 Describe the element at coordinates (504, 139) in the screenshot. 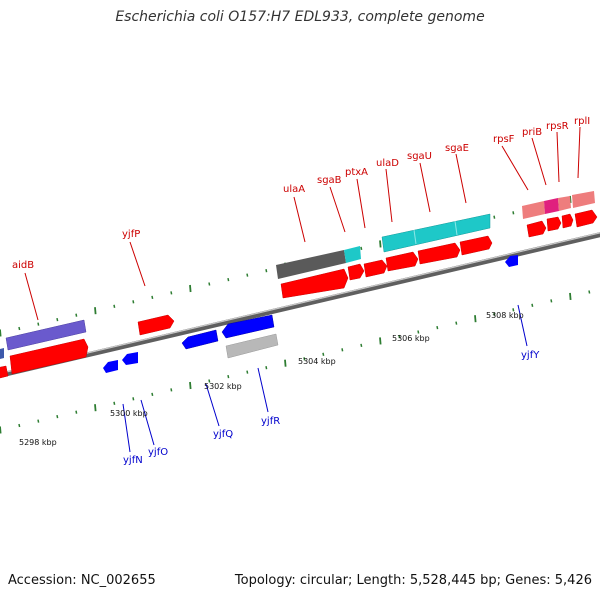

I see `gene-label-rpsF: rpsF` at that location.